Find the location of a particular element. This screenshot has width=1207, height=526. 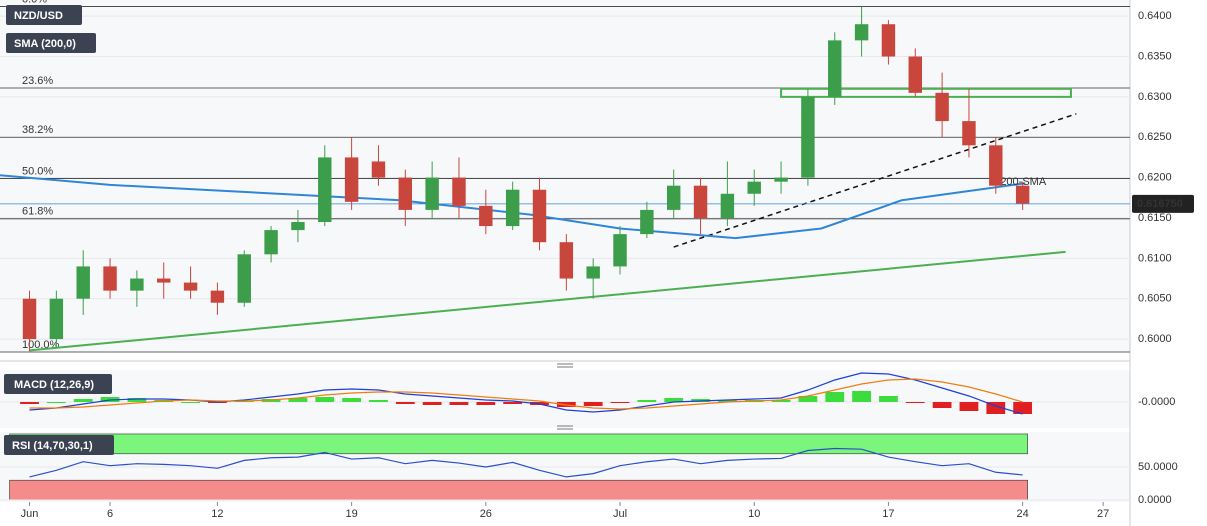

y-tick-label: 0.6350 is located at coordinates (1155, 56).